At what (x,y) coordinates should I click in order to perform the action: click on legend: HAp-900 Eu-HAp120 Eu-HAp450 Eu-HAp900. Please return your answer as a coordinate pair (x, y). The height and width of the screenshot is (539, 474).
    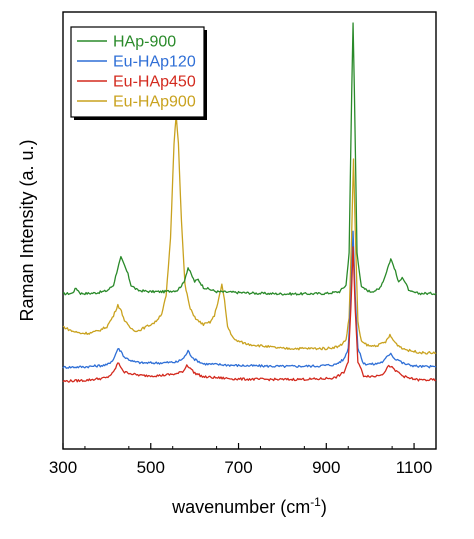
    Looking at the image, I should click on (138, 73).